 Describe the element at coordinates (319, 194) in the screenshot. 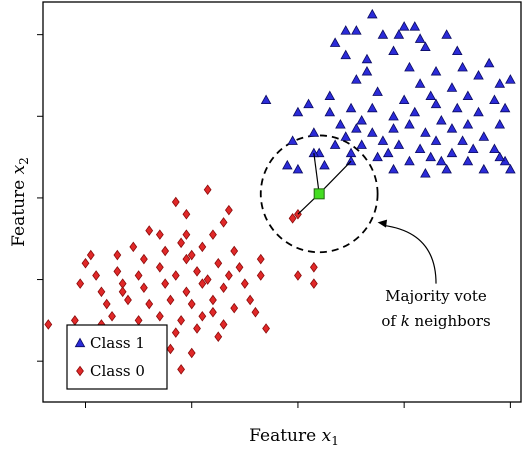

I see `neighborhood-layer` at that location.